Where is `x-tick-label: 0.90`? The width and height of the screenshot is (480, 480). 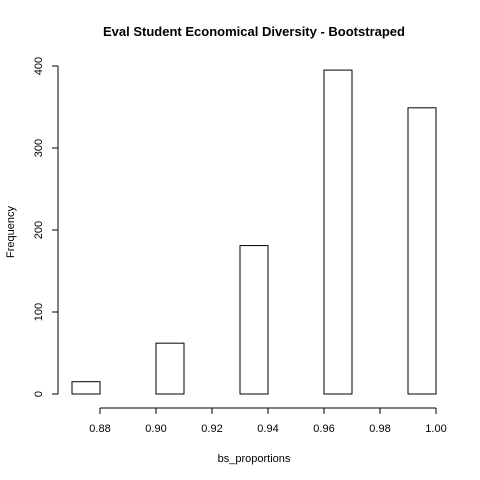
x-tick-label: 0.90 is located at coordinates (155, 429).